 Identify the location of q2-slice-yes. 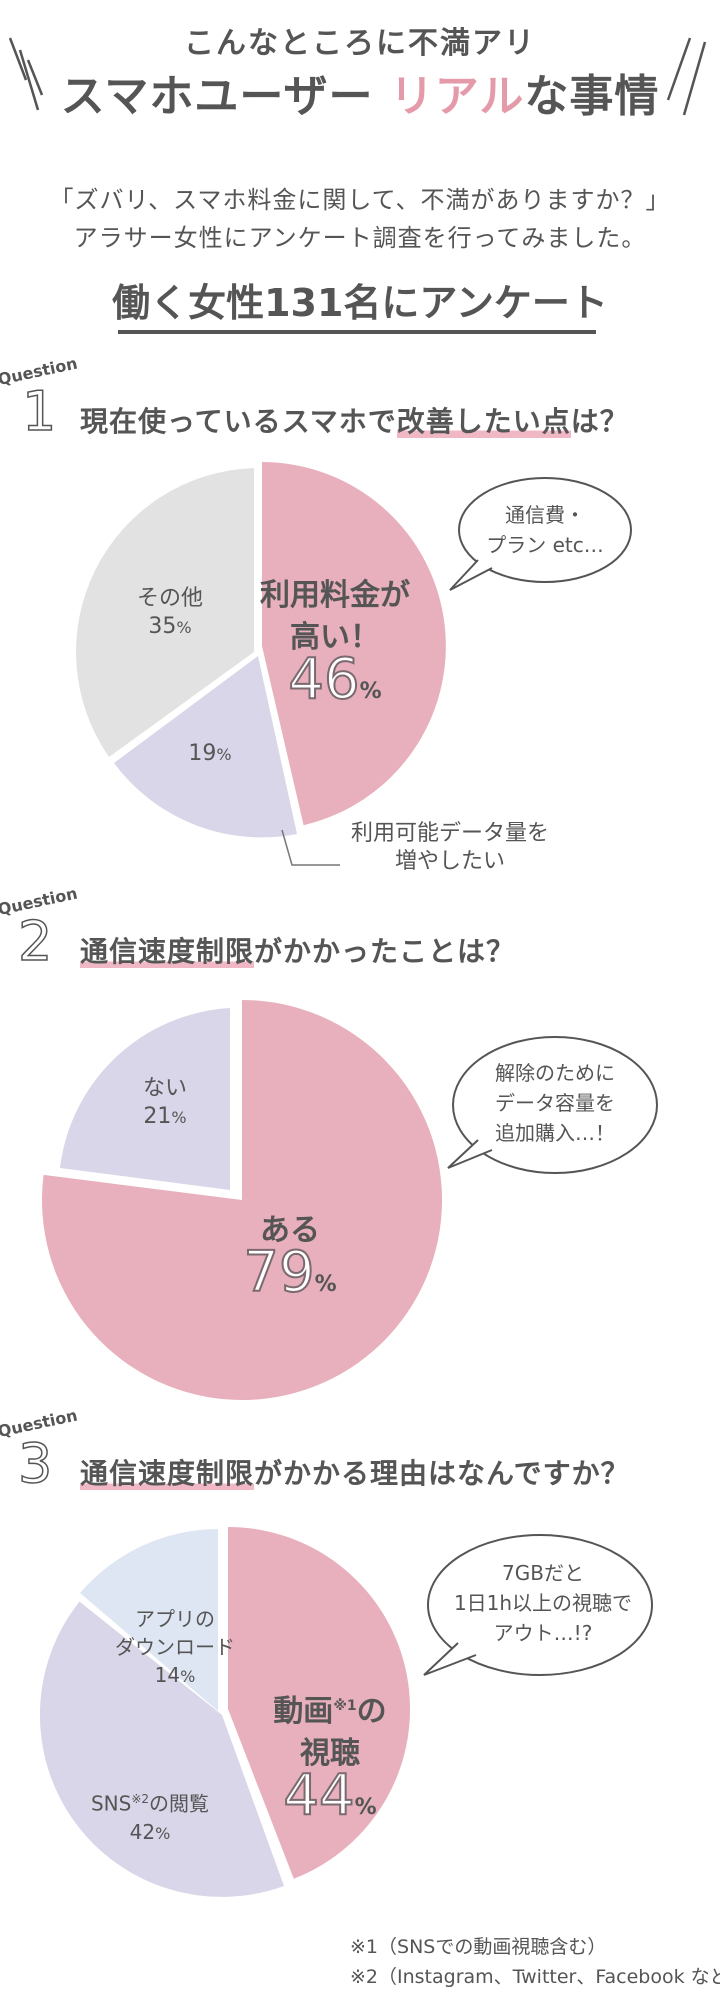
(242, 1200).